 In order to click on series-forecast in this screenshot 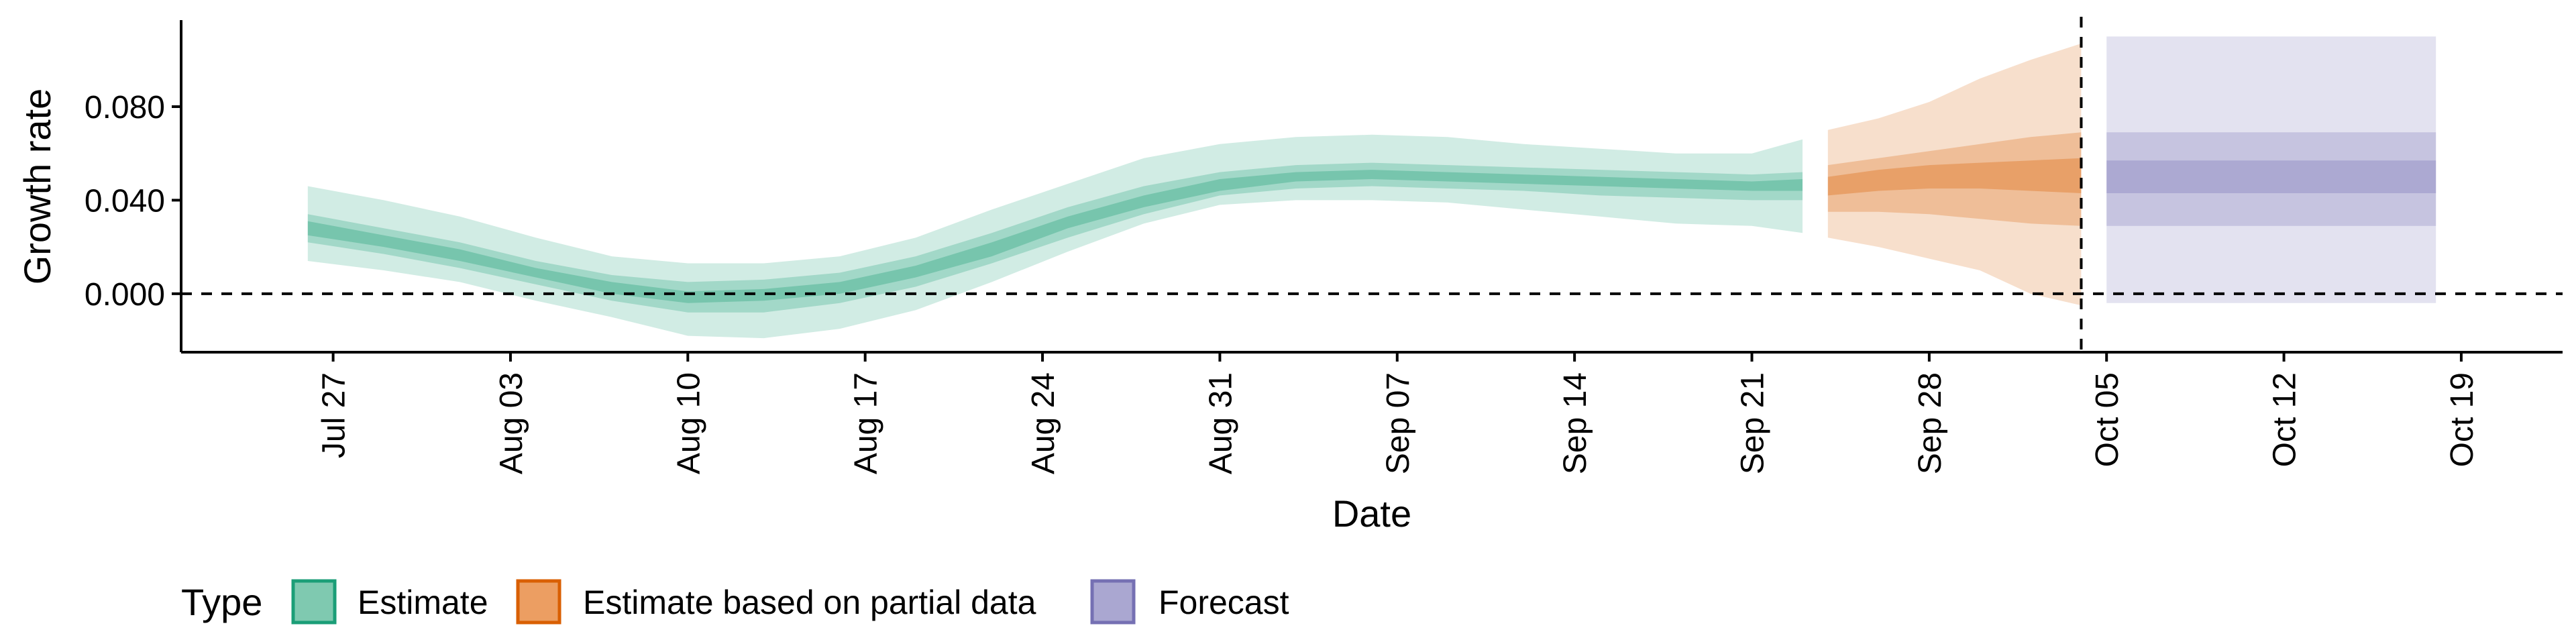, I will do `click(2271, 169)`.